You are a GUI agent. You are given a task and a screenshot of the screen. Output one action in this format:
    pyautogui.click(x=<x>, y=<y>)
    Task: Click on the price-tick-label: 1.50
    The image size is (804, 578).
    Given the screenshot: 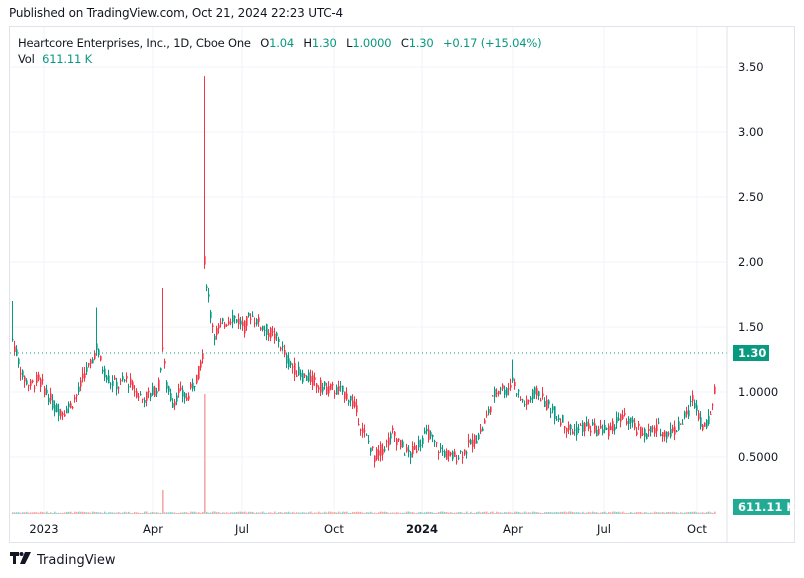 What is the action you would take?
    pyautogui.click(x=751, y=327)
    